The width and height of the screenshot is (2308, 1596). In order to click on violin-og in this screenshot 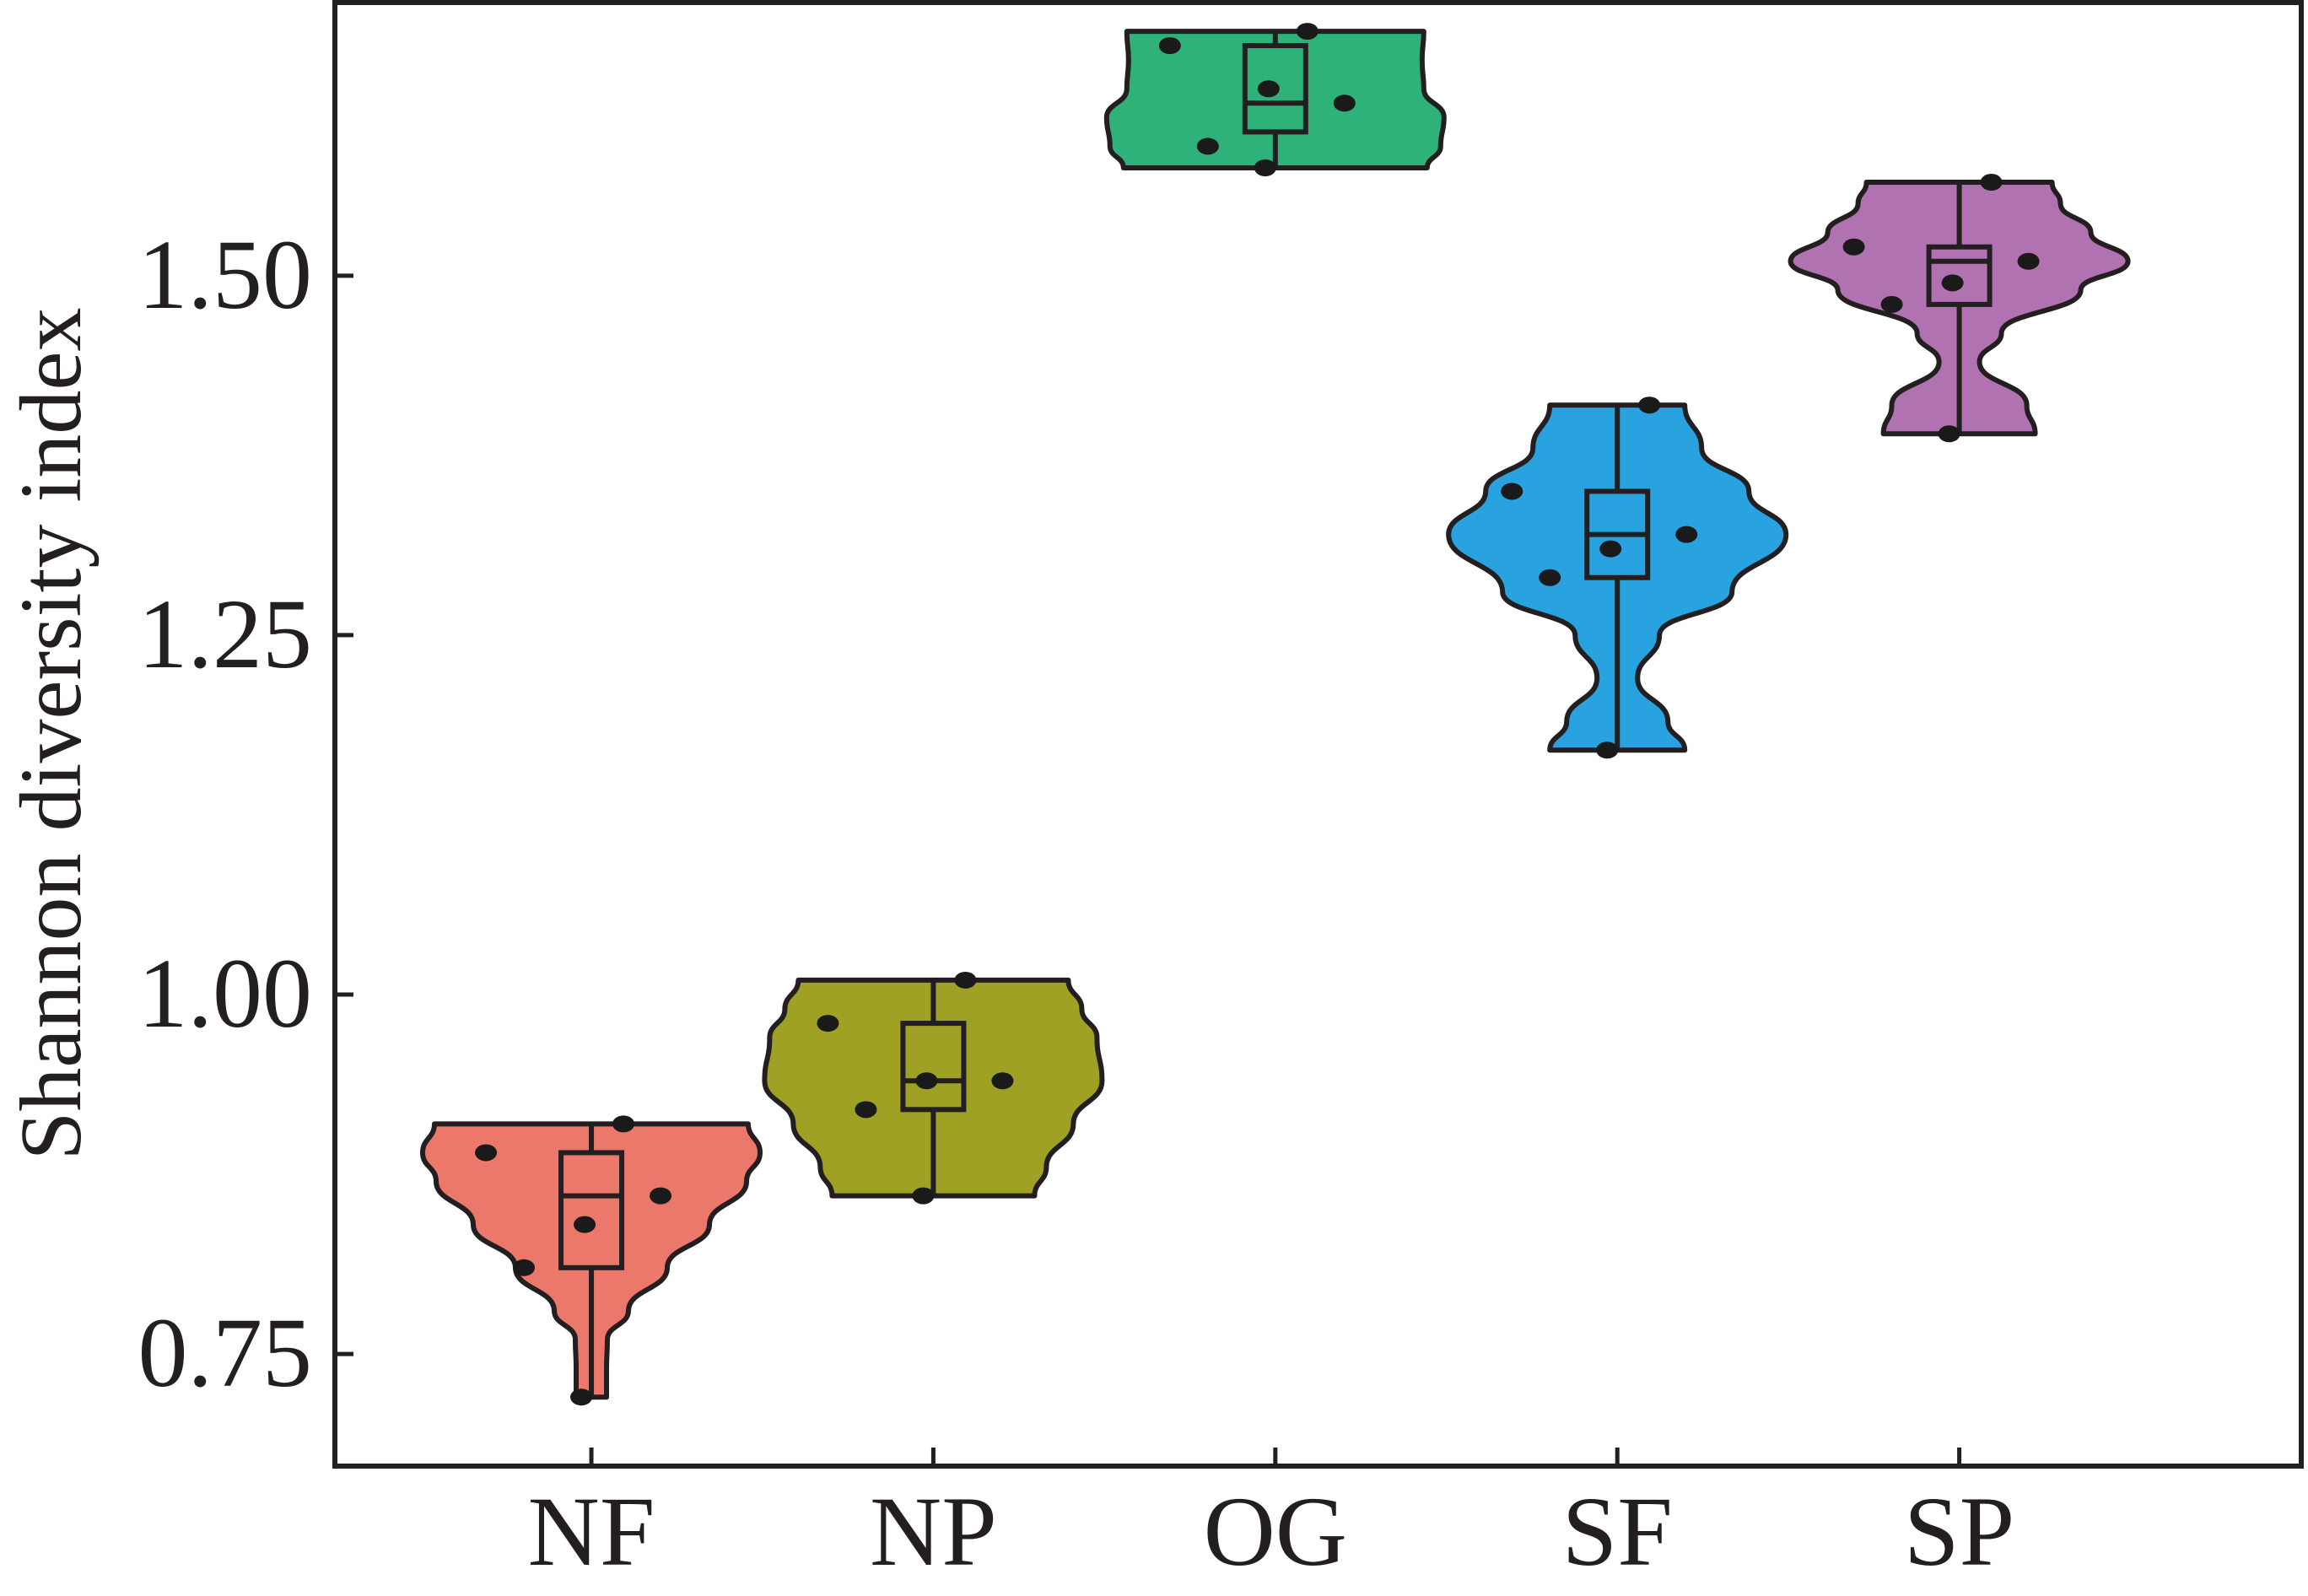, I will do `click(1275, 99)`.